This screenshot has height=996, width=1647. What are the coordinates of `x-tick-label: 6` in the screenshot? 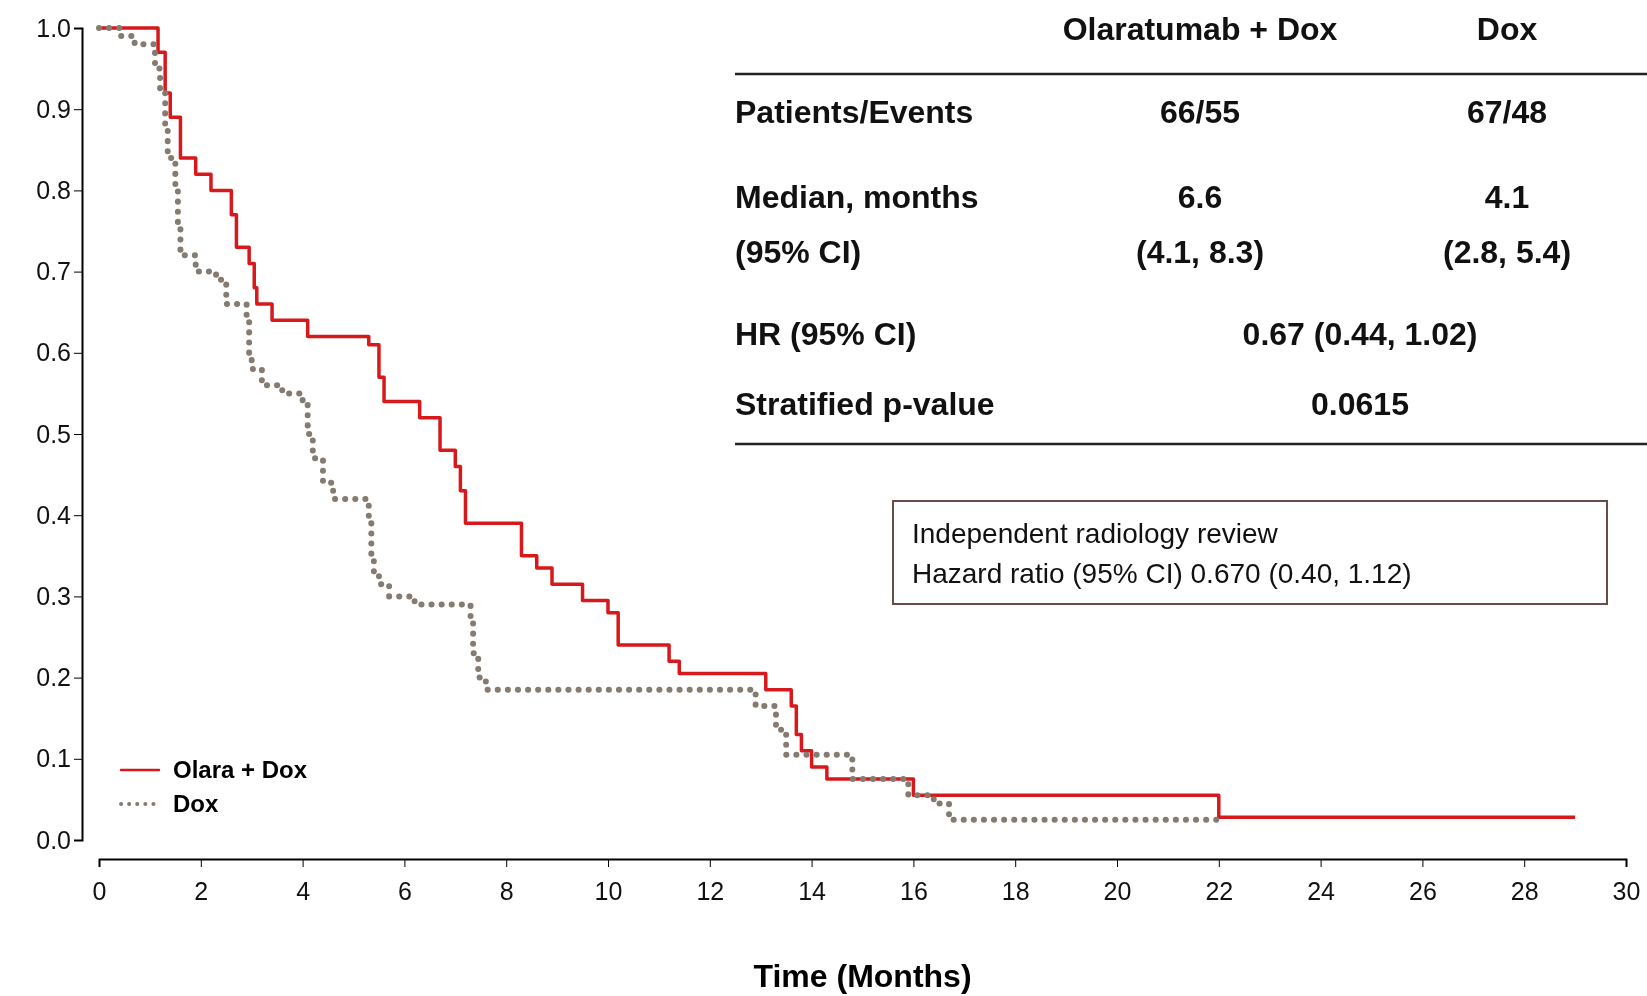 It's located at (404, 891).